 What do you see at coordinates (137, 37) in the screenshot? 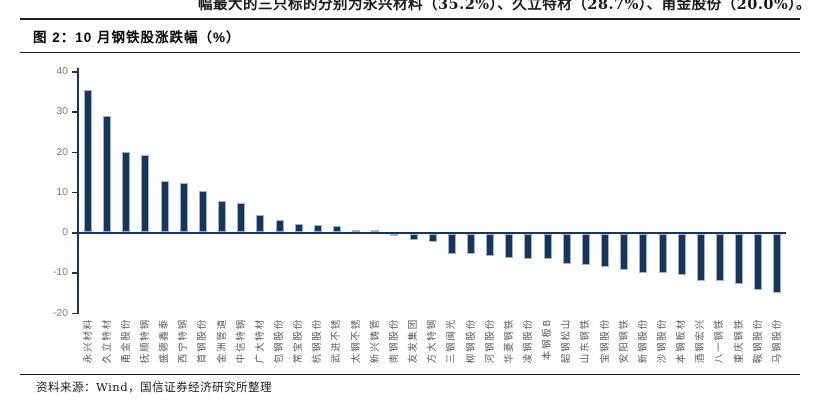
I see `figure-title: 图 2：10 月钢铁股涨跌幅（%）` at bounding box center [137, 37].